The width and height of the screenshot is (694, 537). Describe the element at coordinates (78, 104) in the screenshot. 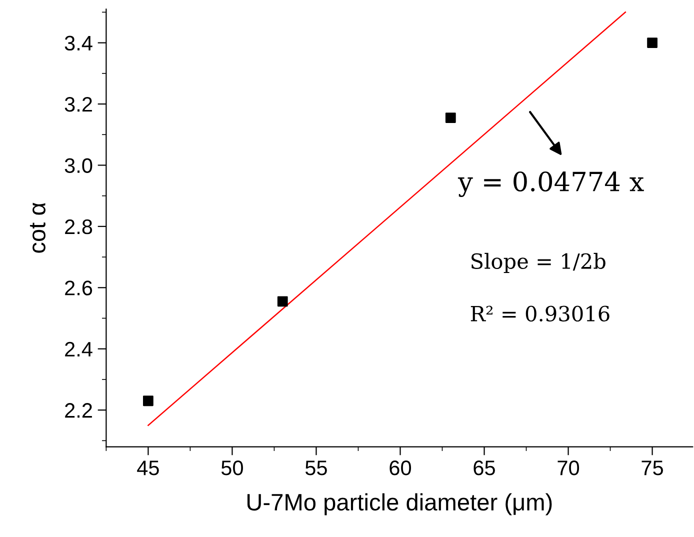

I see `y-tick-label: 3.2` at that location.